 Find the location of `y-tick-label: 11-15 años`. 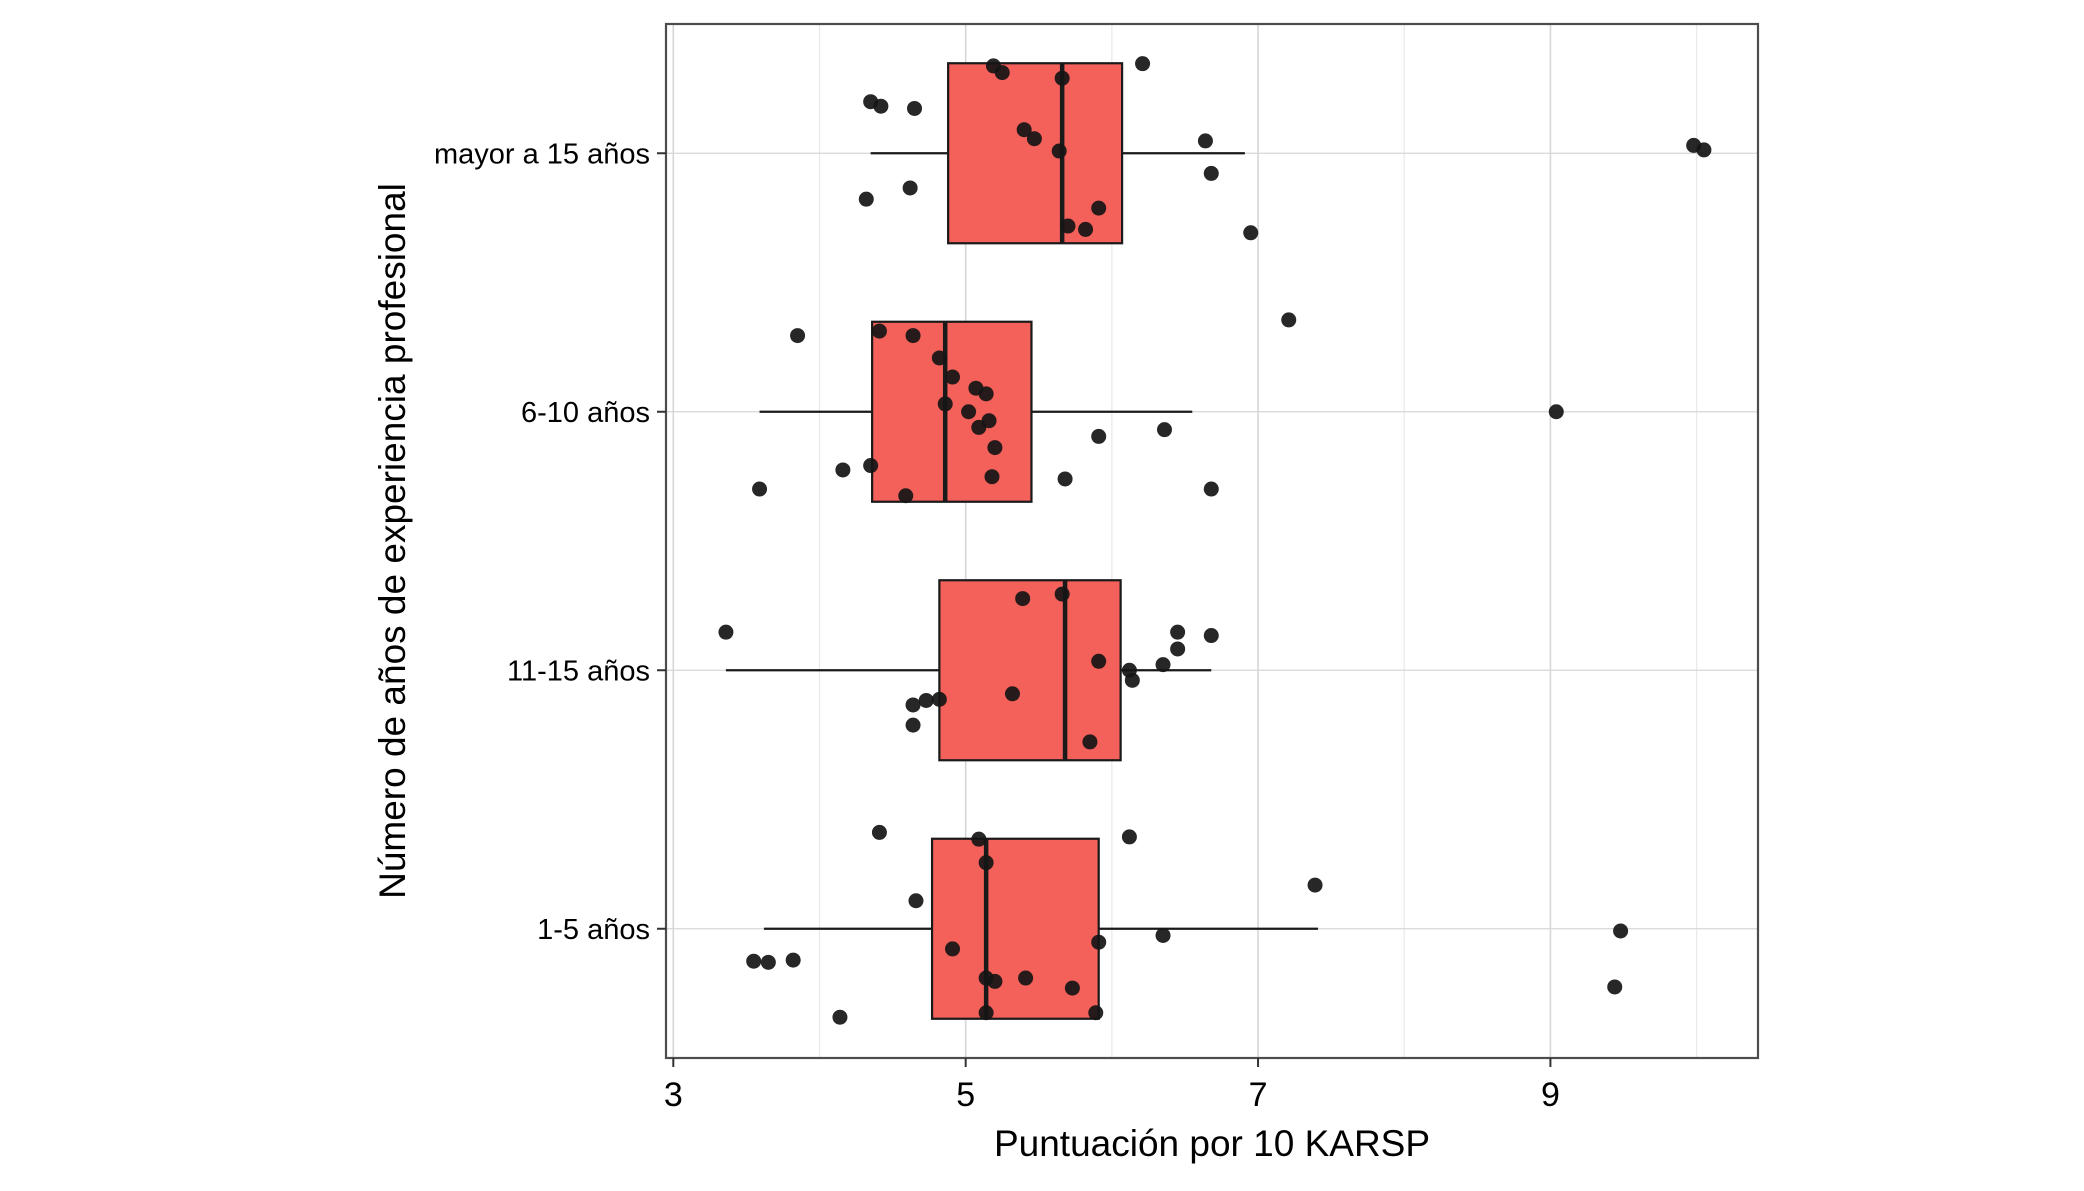

y-tick-label: 11-15 años is located at coordinates (578, 671).